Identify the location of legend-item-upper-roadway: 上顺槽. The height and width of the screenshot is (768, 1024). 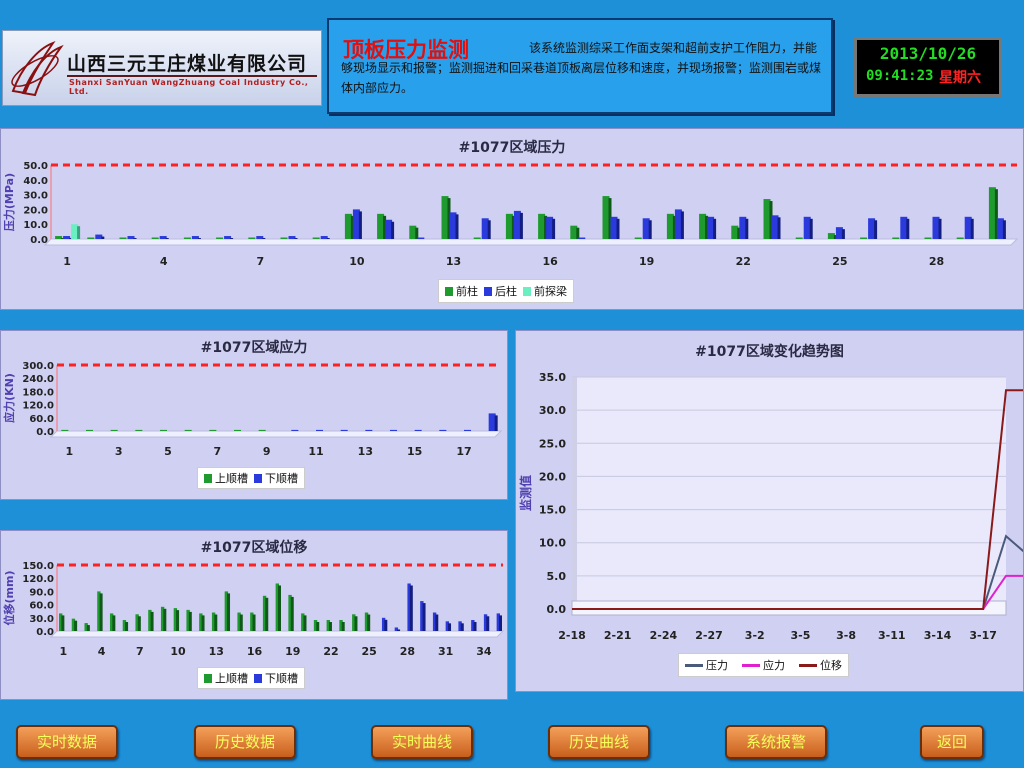
(226, 678).